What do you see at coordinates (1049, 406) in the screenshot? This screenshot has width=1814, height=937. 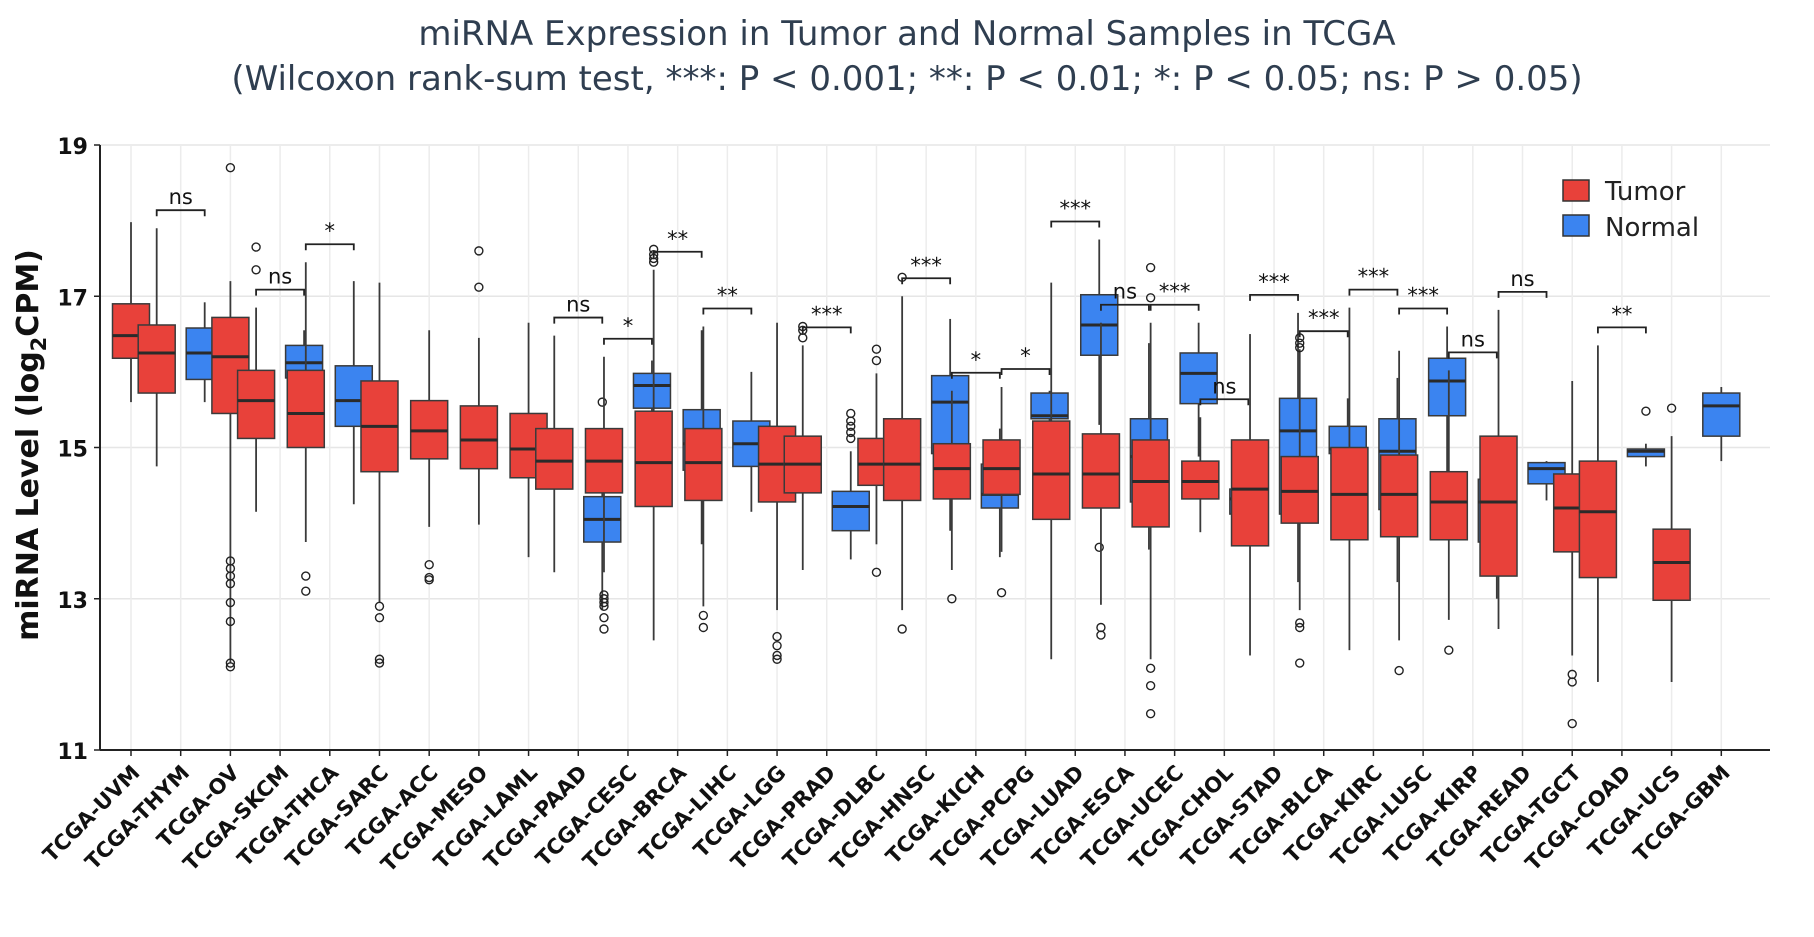 I see `box-normal-tcga-pcpg` at bounding box center [1049, 406].